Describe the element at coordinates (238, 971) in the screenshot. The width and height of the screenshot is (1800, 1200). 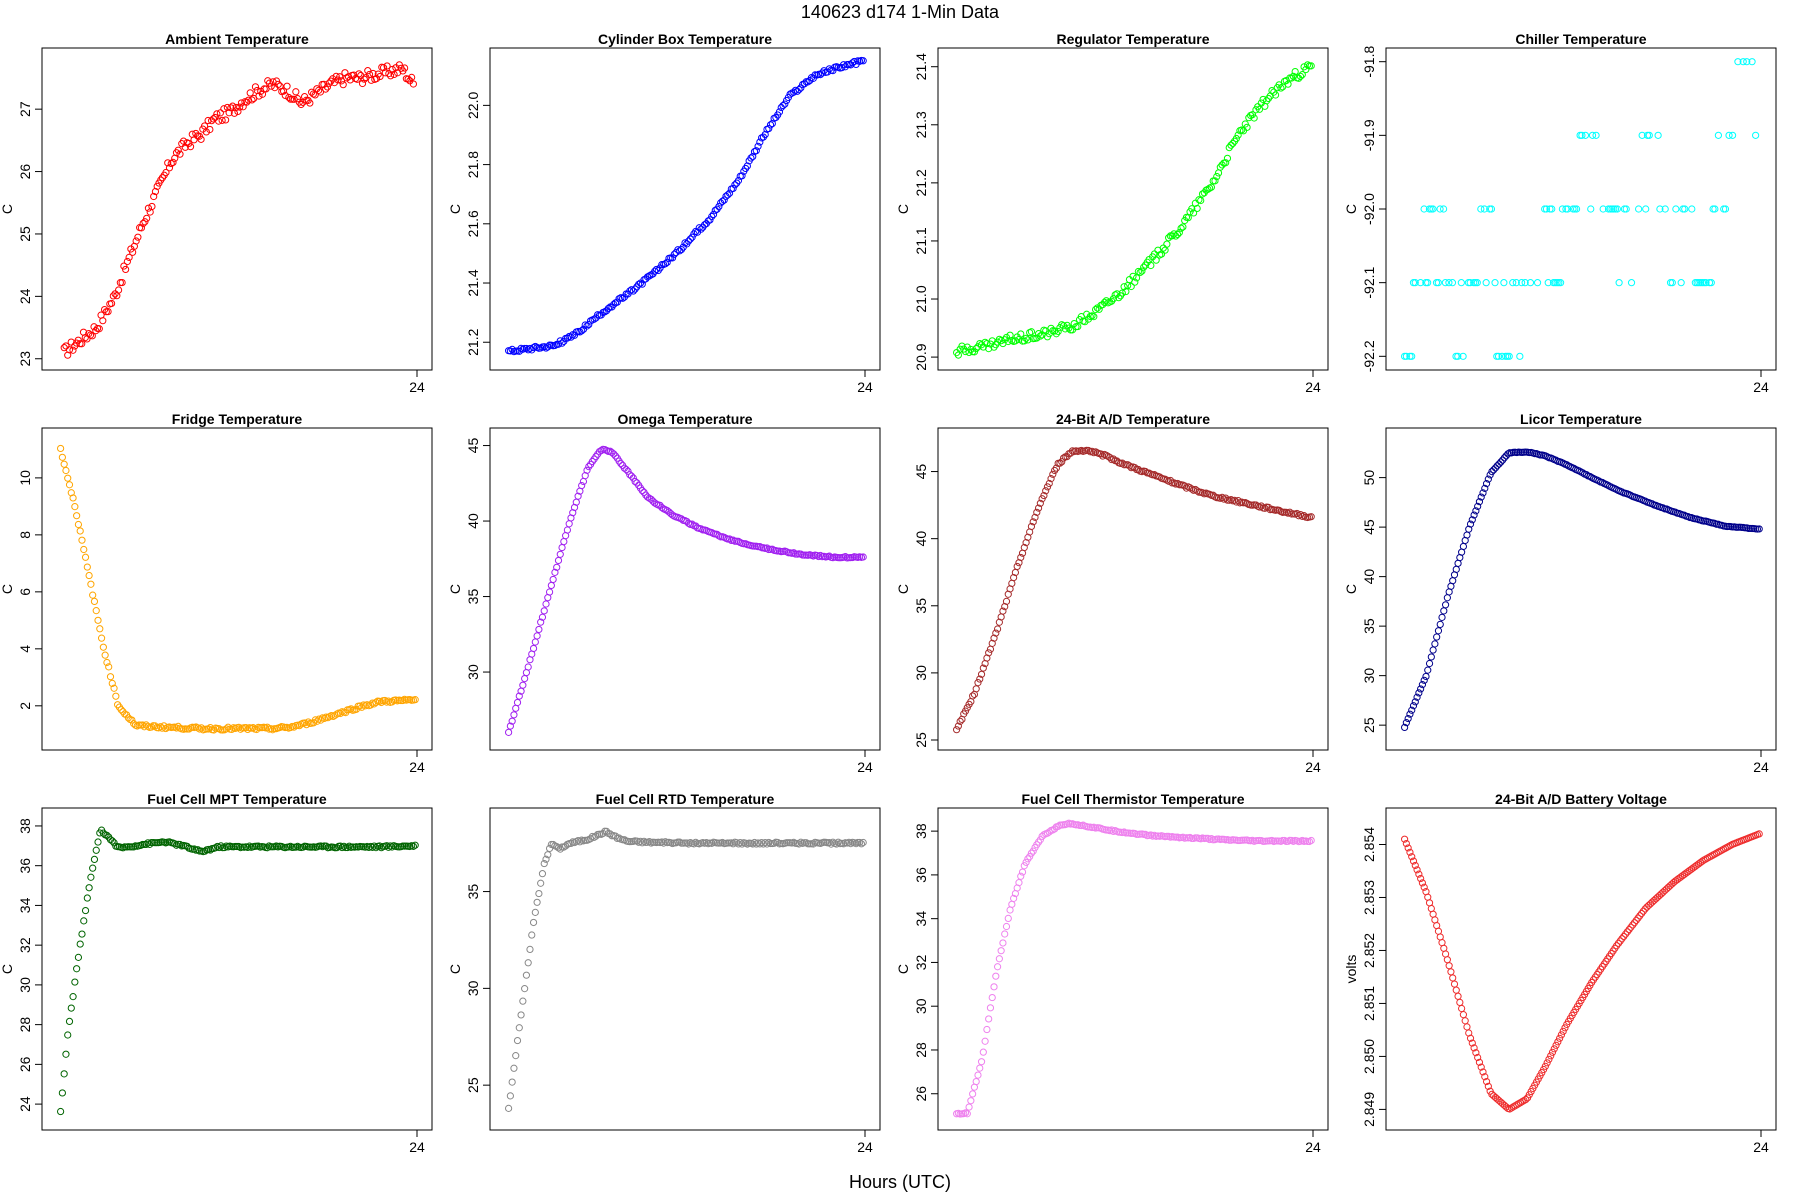
I see `data-points` at that location.